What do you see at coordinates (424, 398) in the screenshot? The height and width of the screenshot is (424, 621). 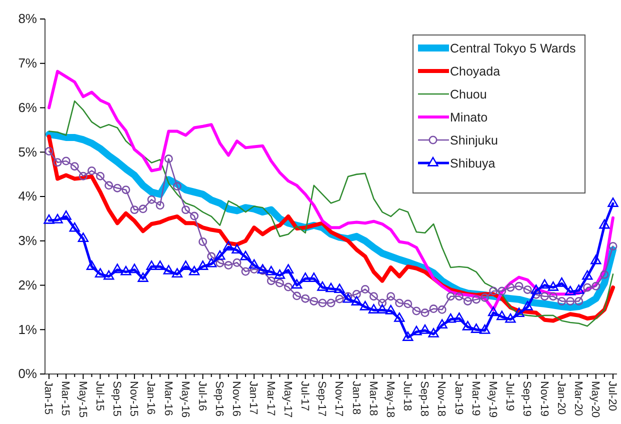 I see `x-tick-label: Sep-18` at bounding box center [424, 398].